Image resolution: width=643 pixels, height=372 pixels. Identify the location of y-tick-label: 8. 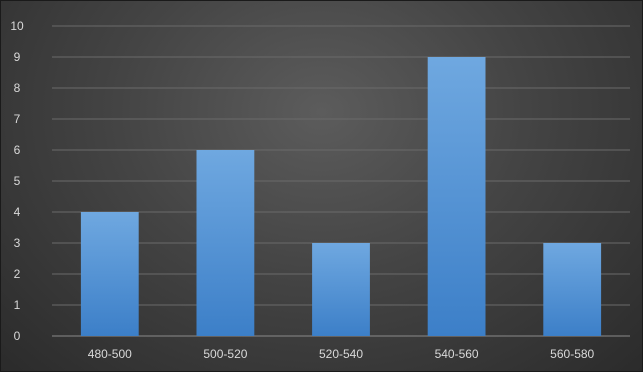
(17, 88).